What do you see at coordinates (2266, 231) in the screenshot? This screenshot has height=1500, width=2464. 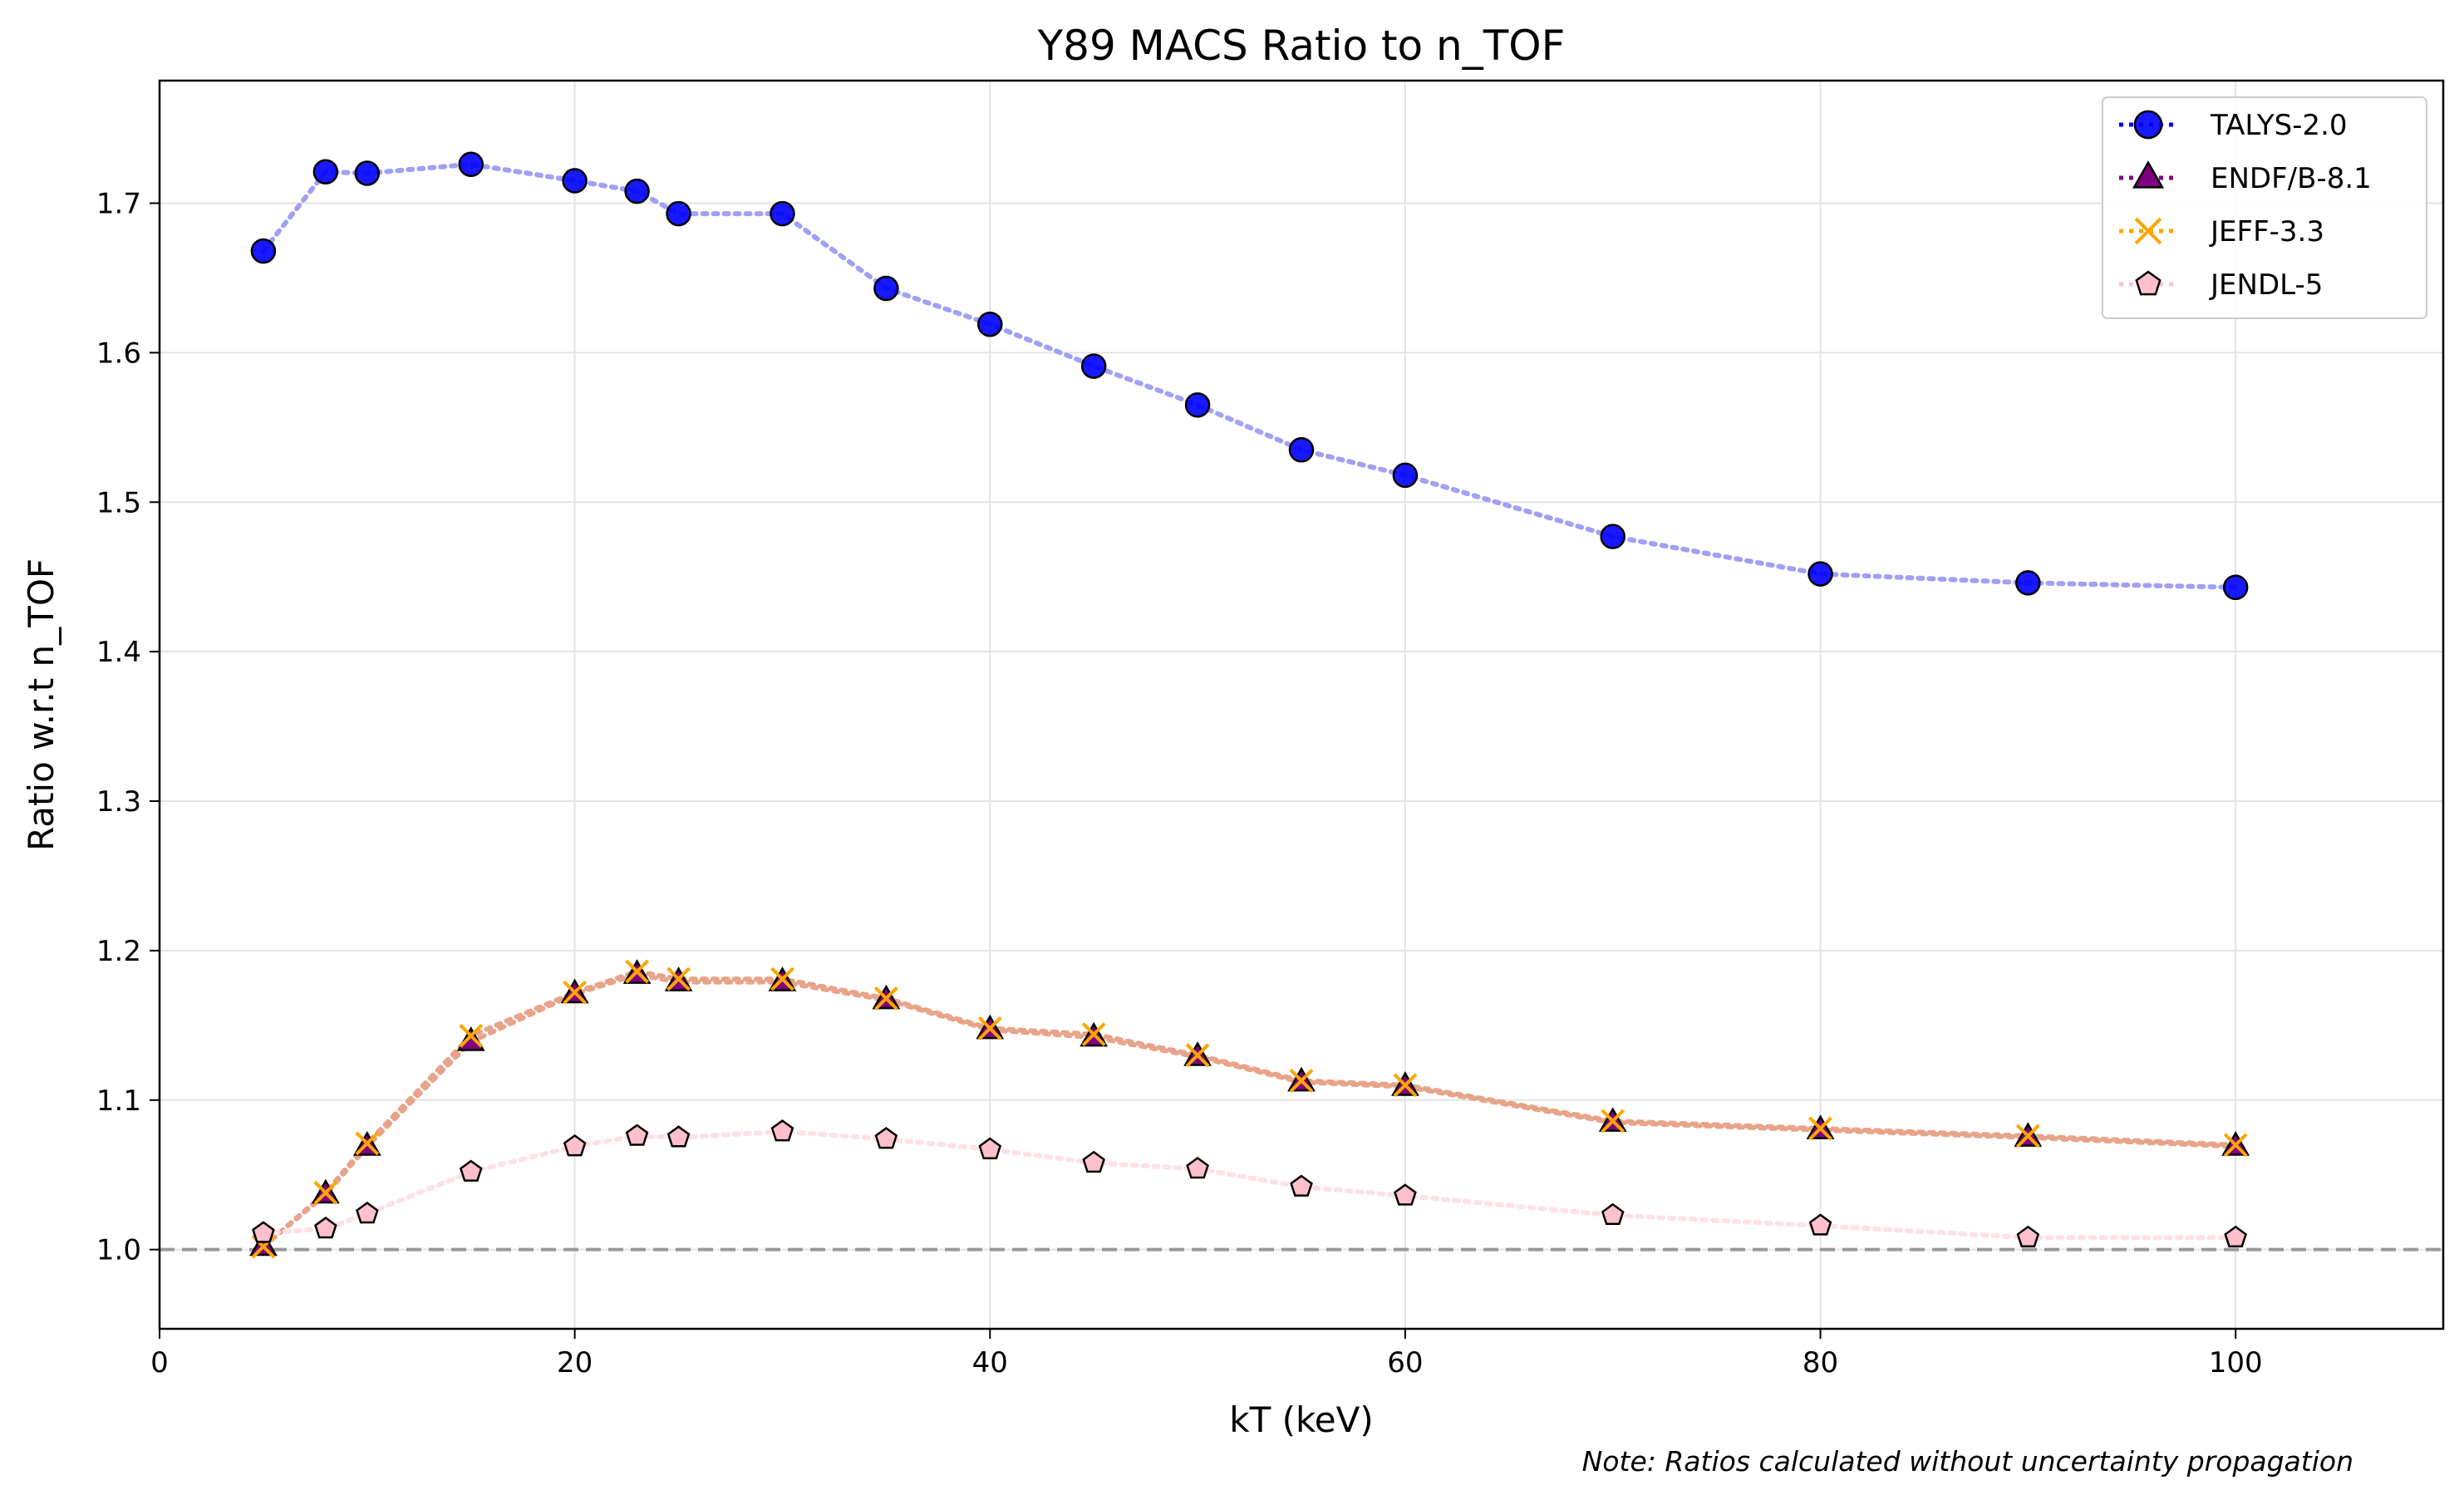 I see `legend-label: JEFF-3.3` at bounding box center [2266, 231].